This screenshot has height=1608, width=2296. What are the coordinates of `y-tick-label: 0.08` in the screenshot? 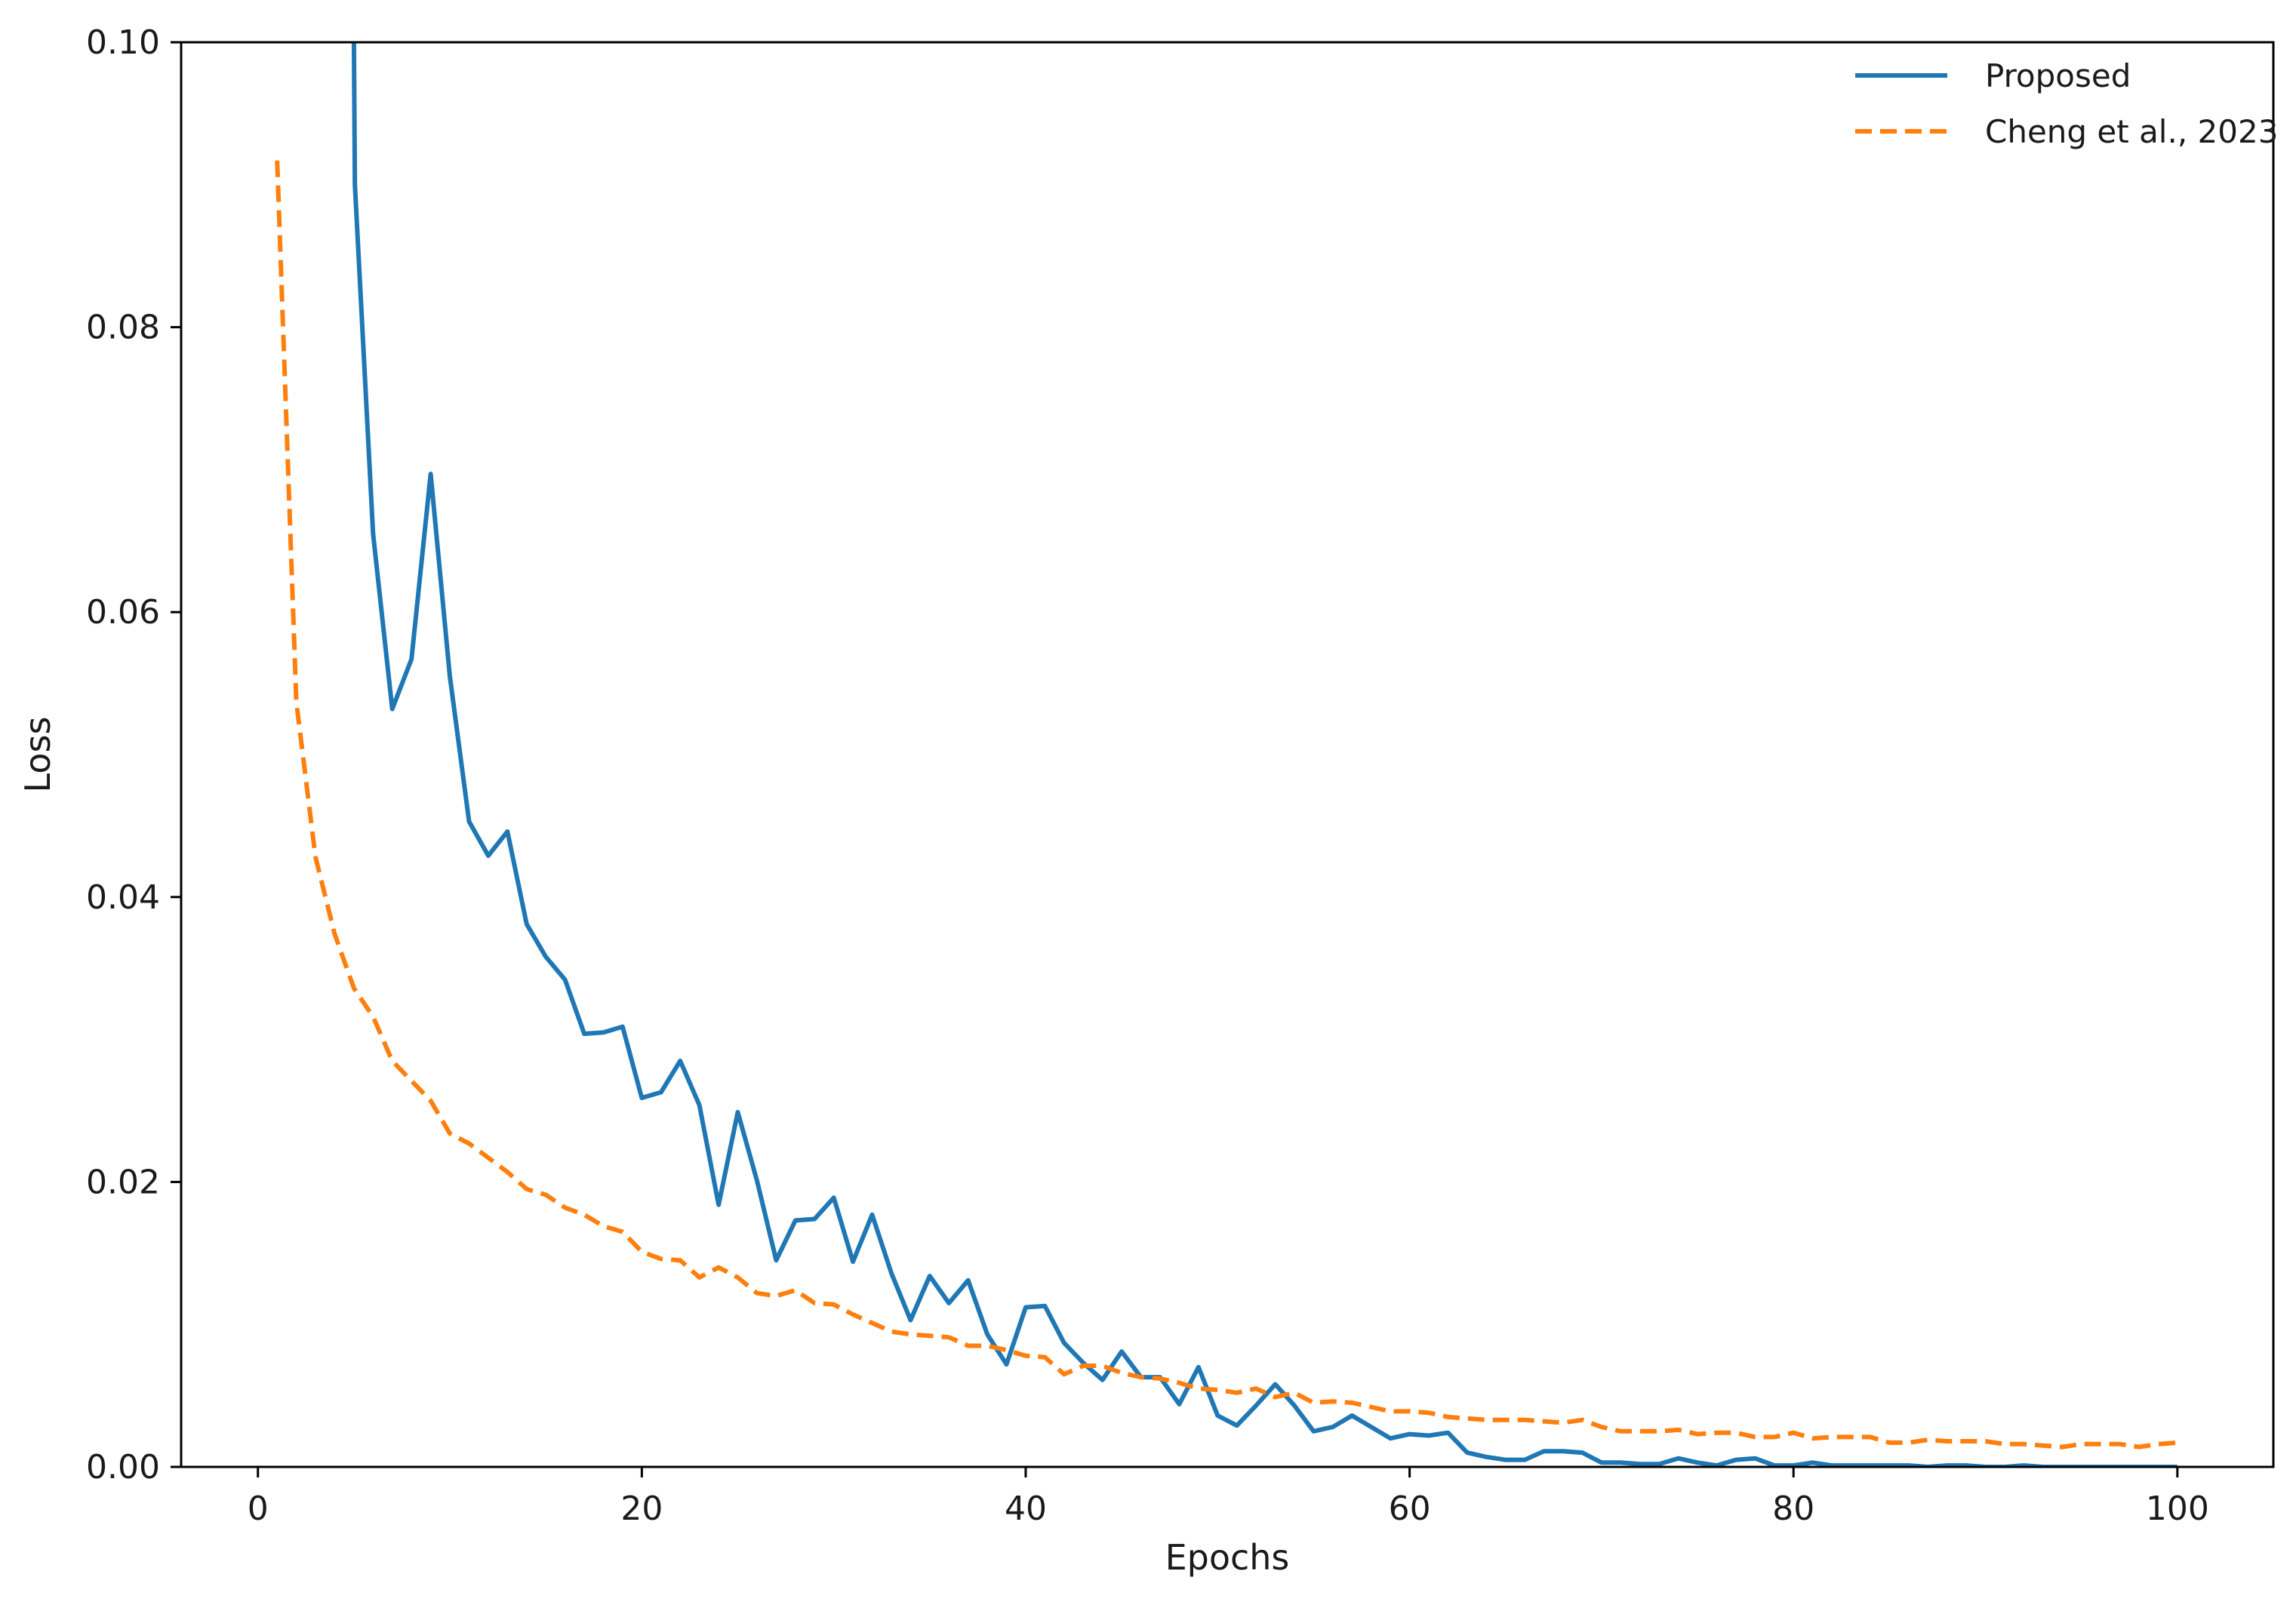 It's located at (123, 328).